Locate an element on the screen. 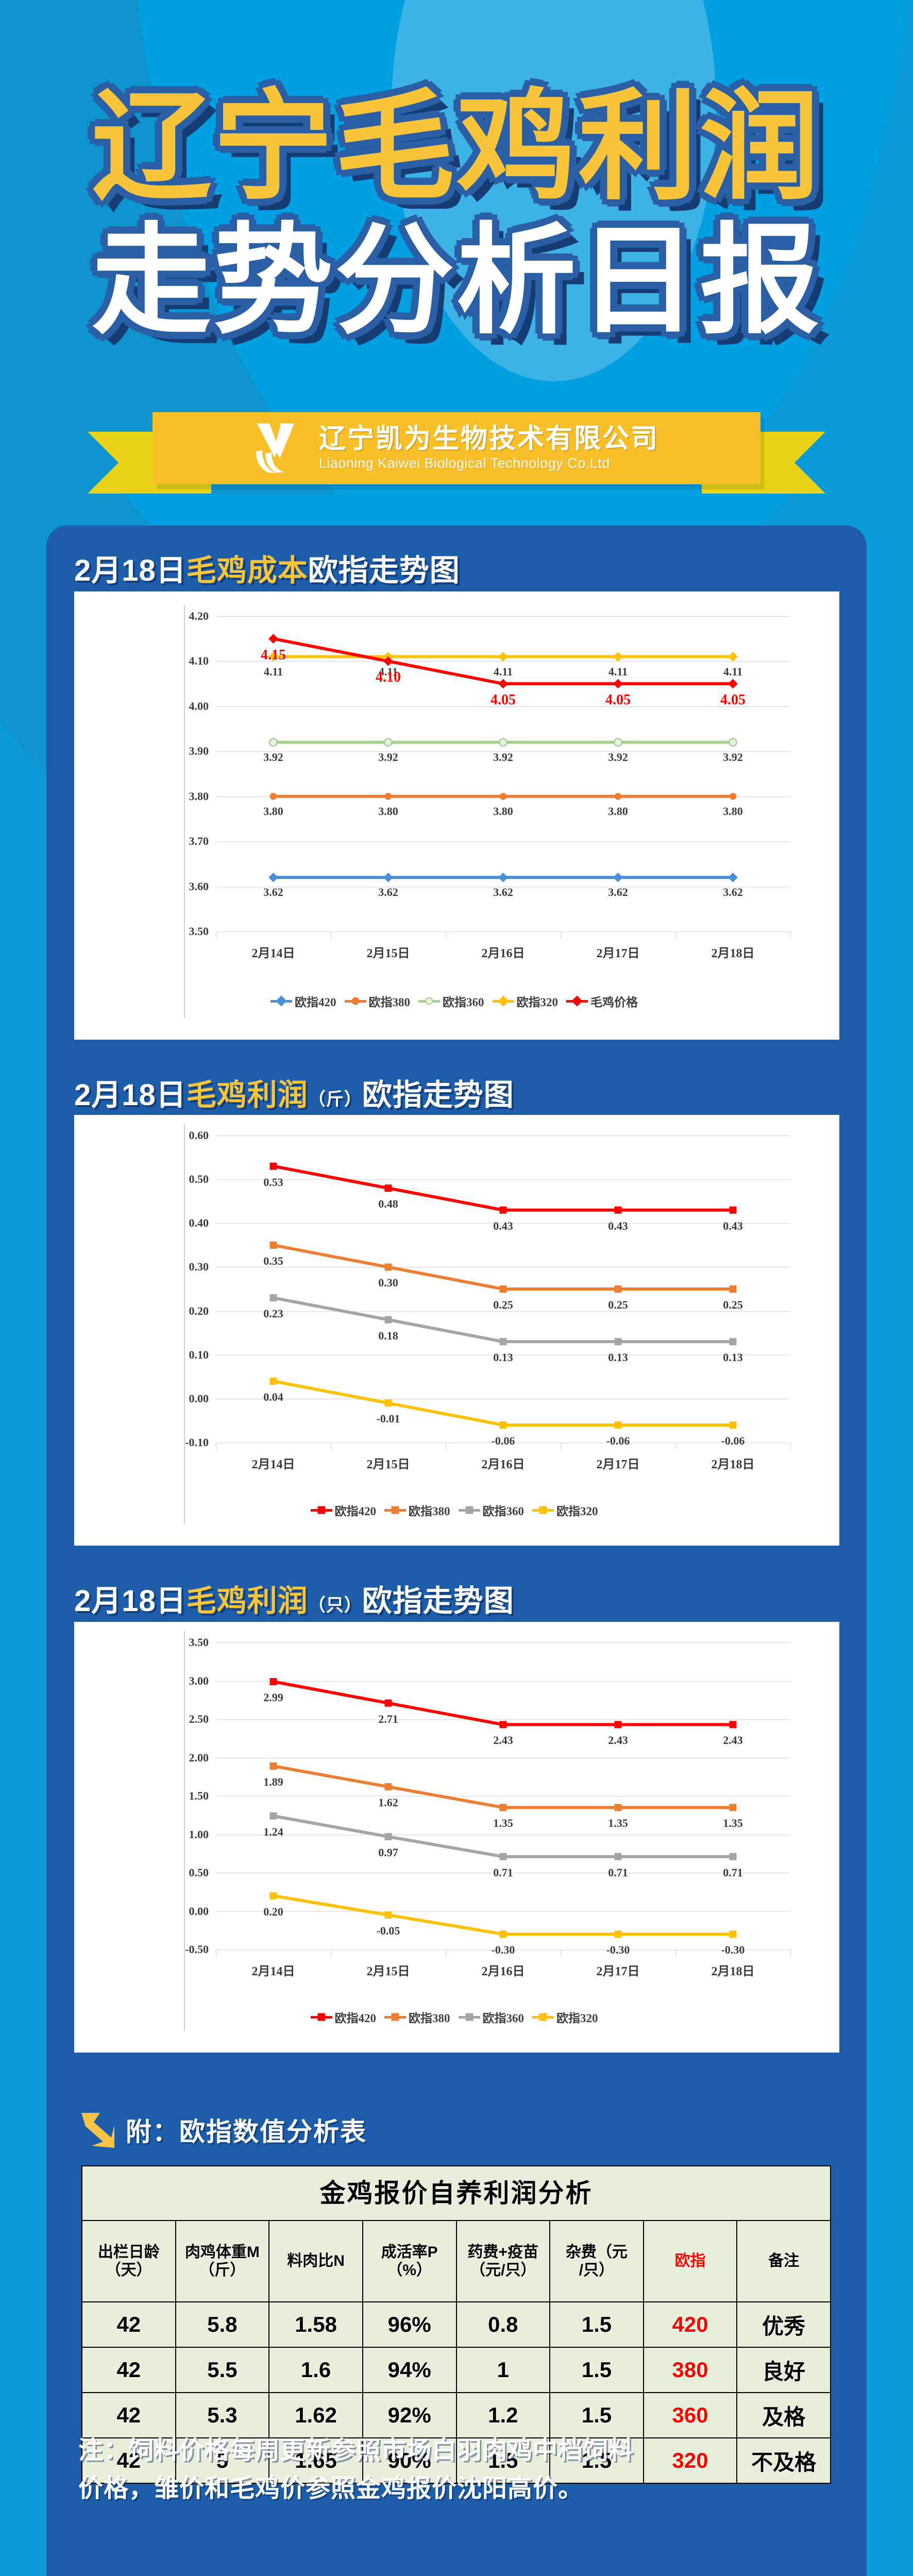 The width and height of the screenshot is (913, 2576). legend-label: 欧指380 is located at coordinates (430, 1511).